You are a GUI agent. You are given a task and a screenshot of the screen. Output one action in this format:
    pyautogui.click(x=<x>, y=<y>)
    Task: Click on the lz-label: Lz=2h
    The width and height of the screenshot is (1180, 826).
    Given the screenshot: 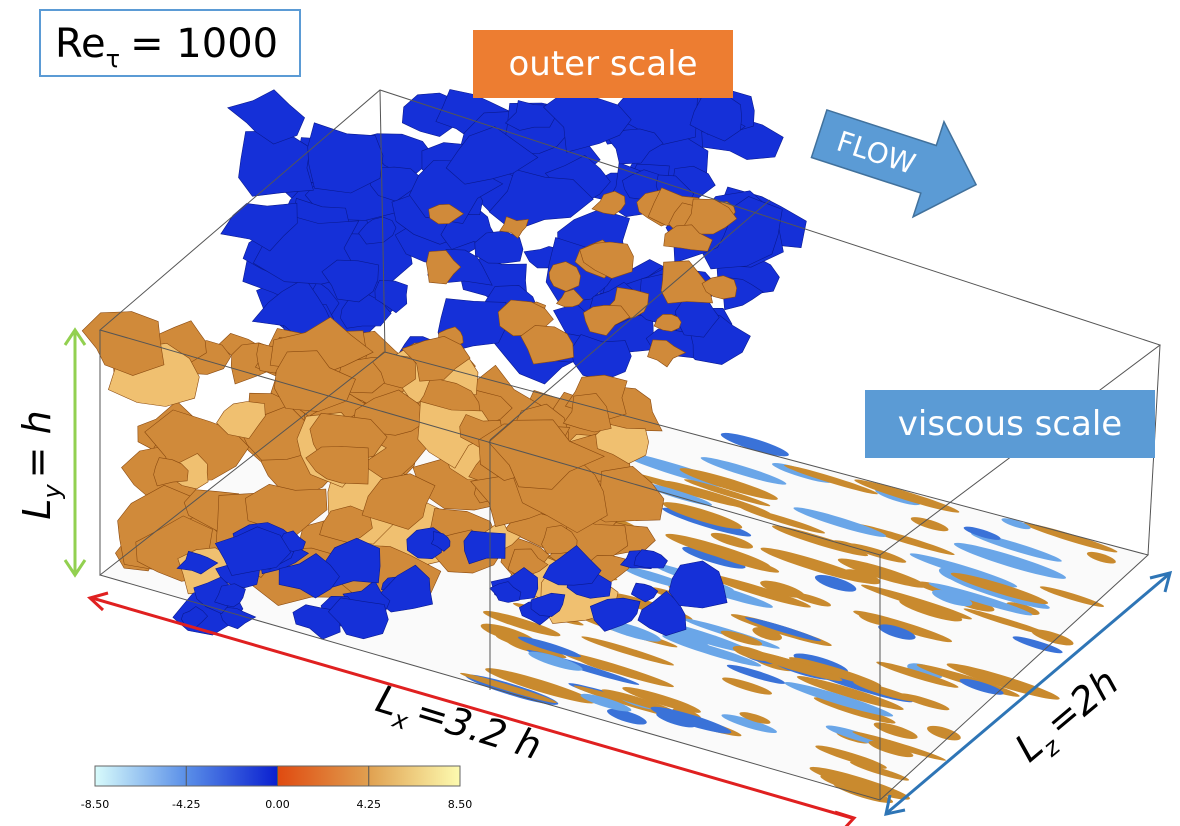 What is the action you would take?
    pyautogui.click(x=1069, y=718)
    